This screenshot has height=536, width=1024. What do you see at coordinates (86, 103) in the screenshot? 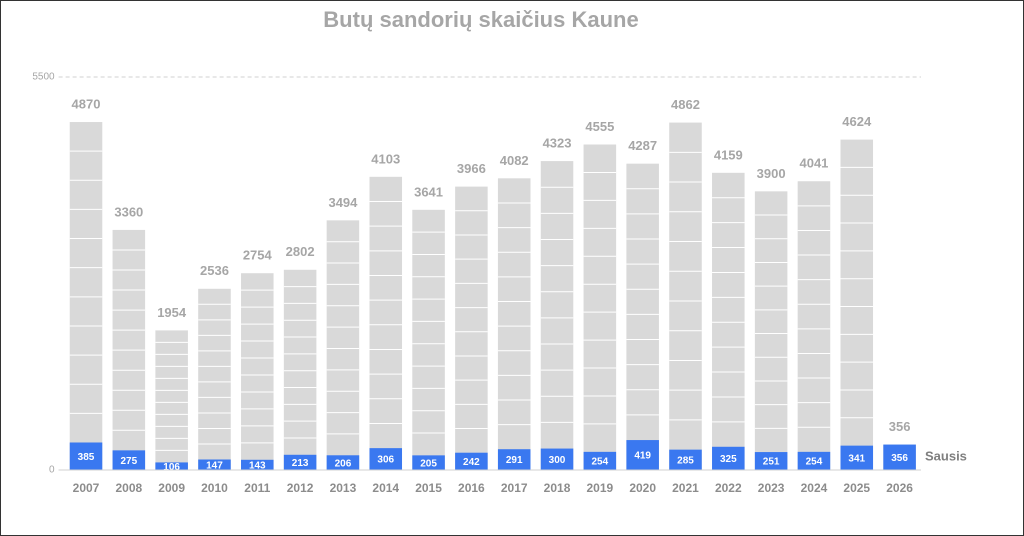
I see `total-label: 4870` at bounding box center [86, 103].